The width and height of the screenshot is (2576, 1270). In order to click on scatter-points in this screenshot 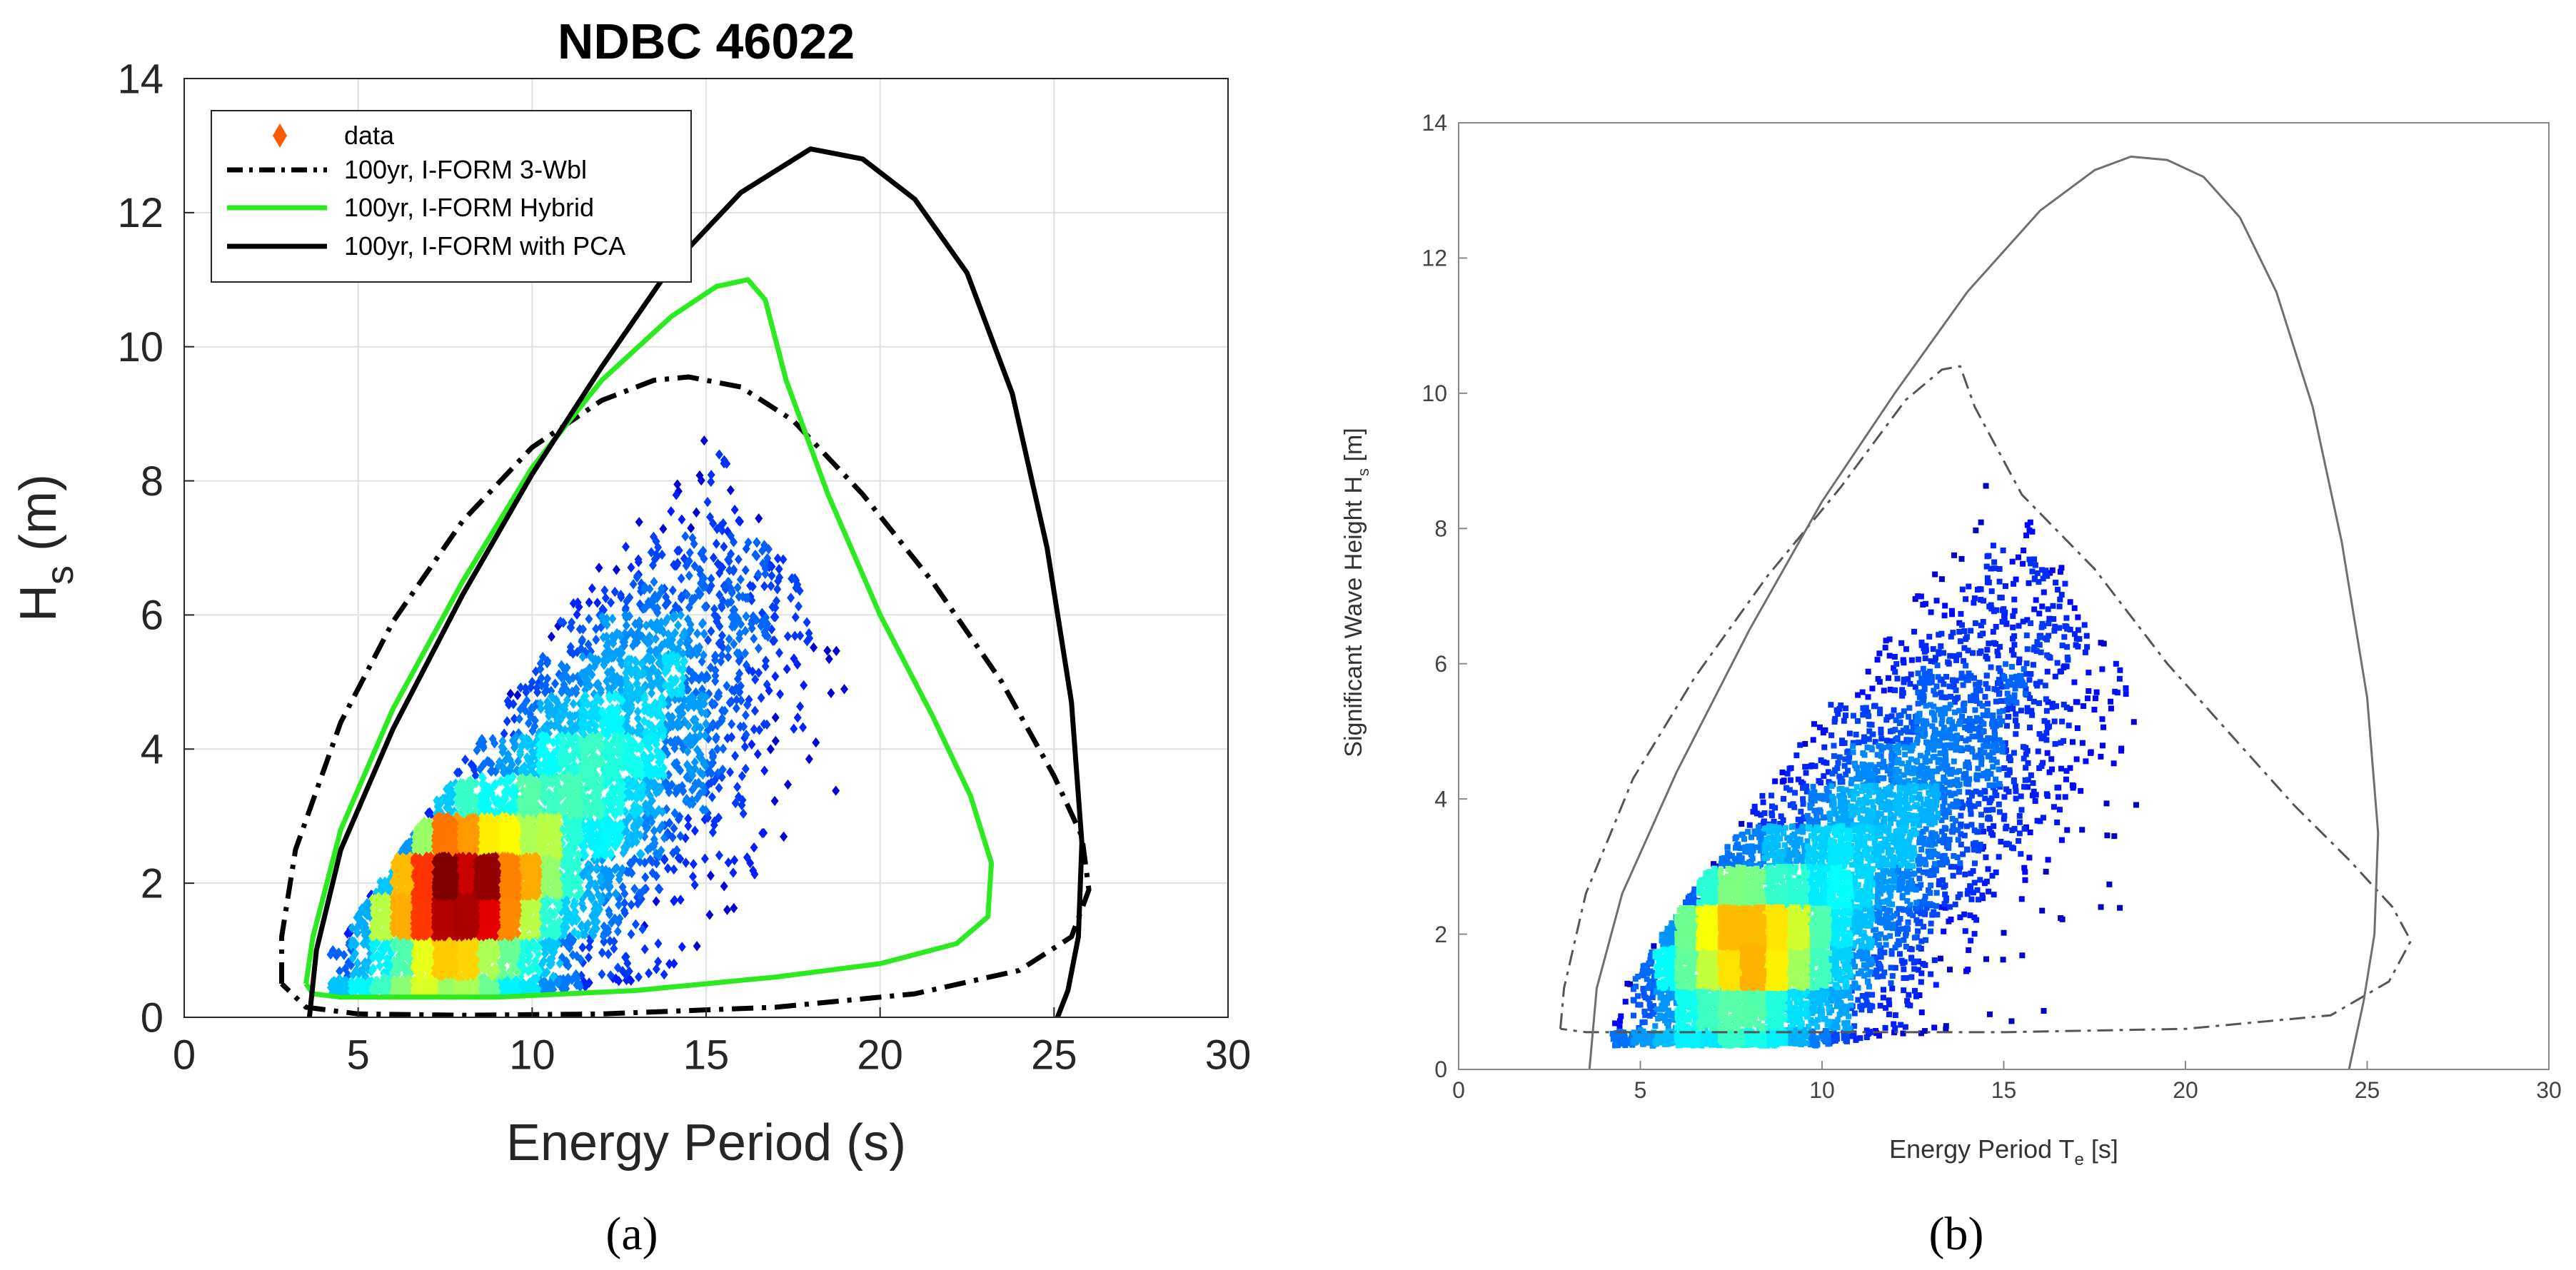, I will do `click(587, 717)`.